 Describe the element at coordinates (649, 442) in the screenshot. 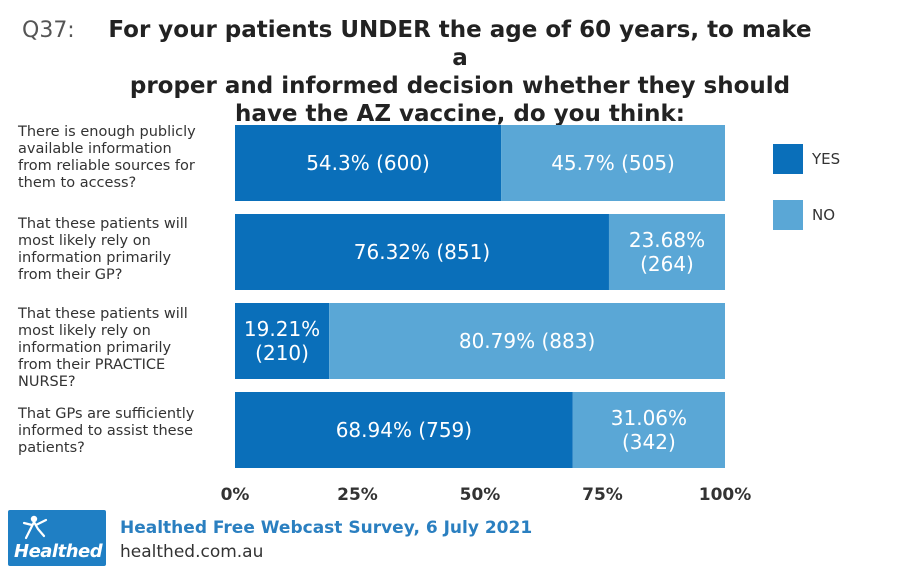

I see `data-label: (342)` at that location.